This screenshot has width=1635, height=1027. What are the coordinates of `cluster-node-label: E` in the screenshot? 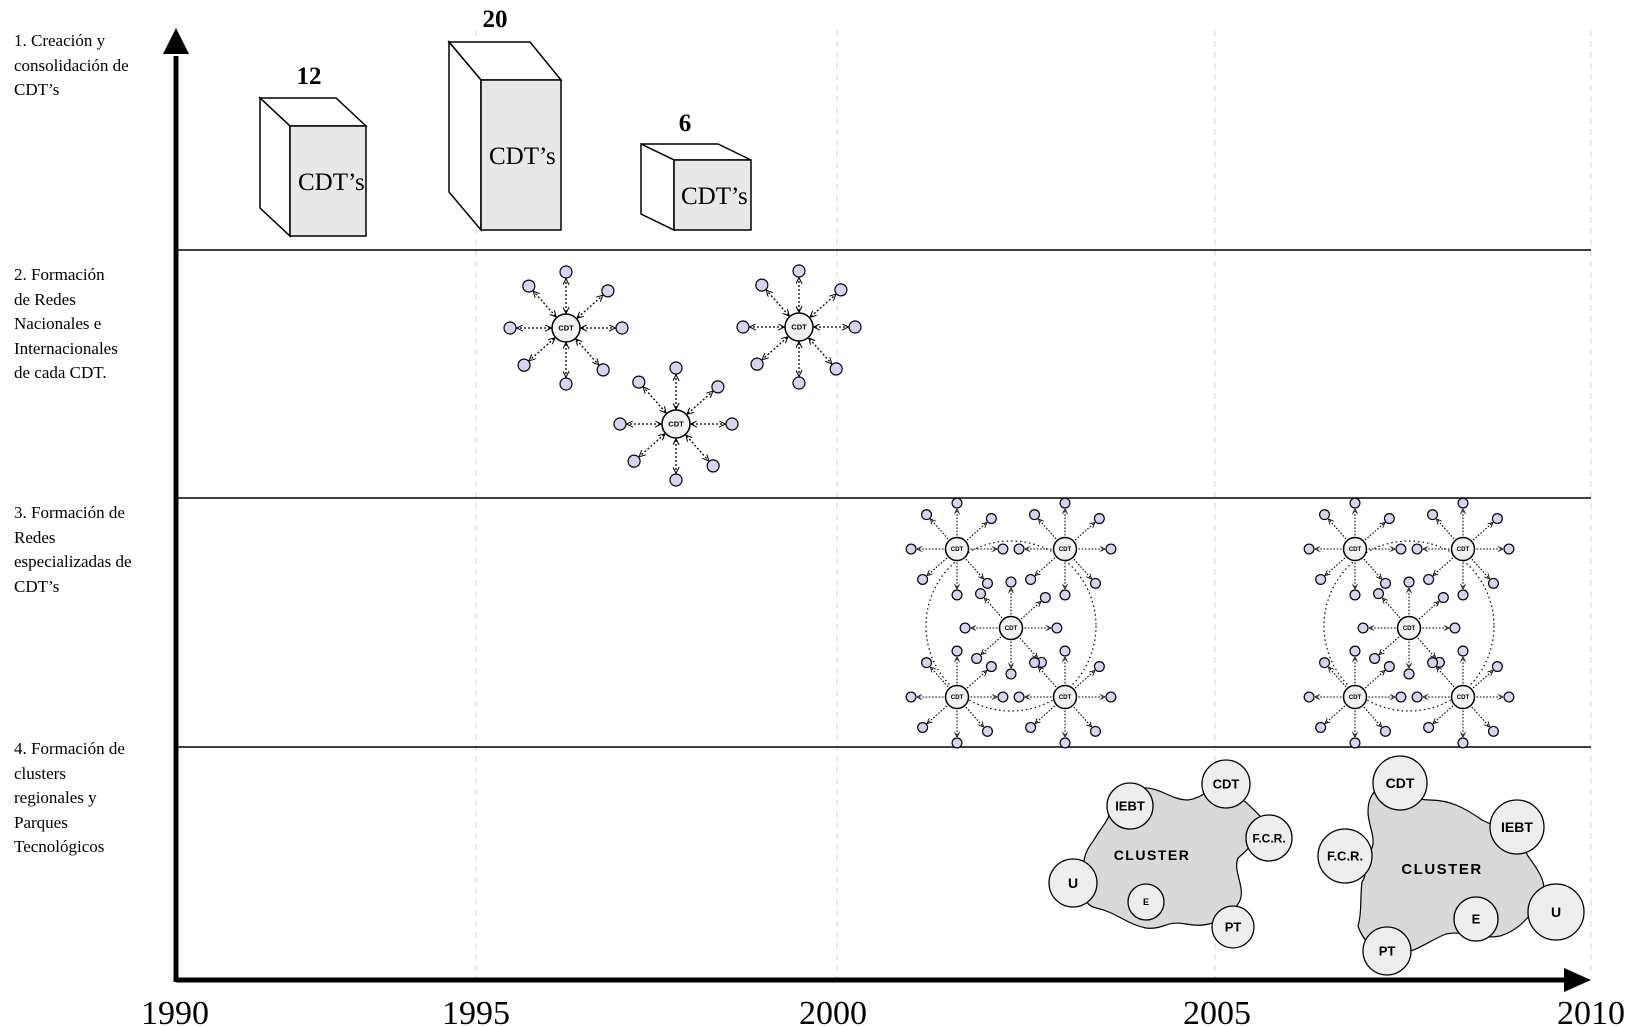 It's located at (1146, 902).